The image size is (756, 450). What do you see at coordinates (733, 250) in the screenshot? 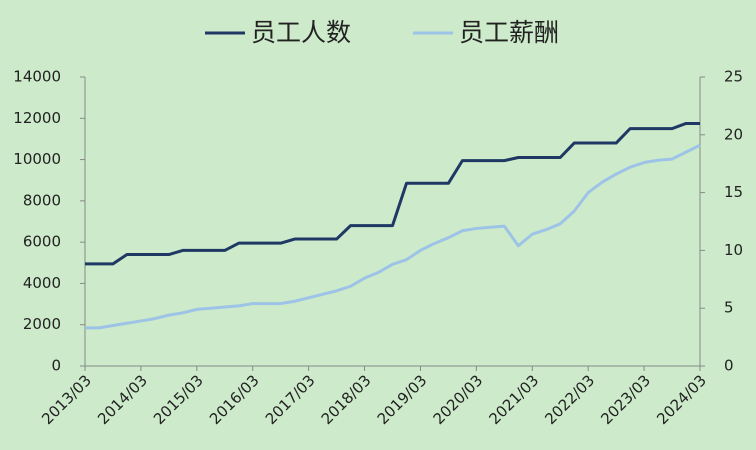
I see `y2-tick-label: 10` at bounding box center [733, 250].